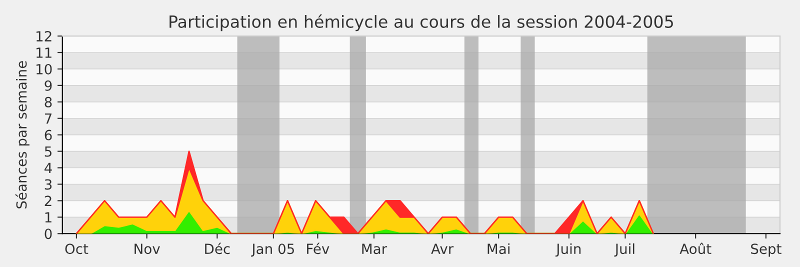 The height and width of the screenshot is (267, 800). Describe the element at coordinates (499, 248) in the screenshot. I see `x-tick-label: Mai` at that location.